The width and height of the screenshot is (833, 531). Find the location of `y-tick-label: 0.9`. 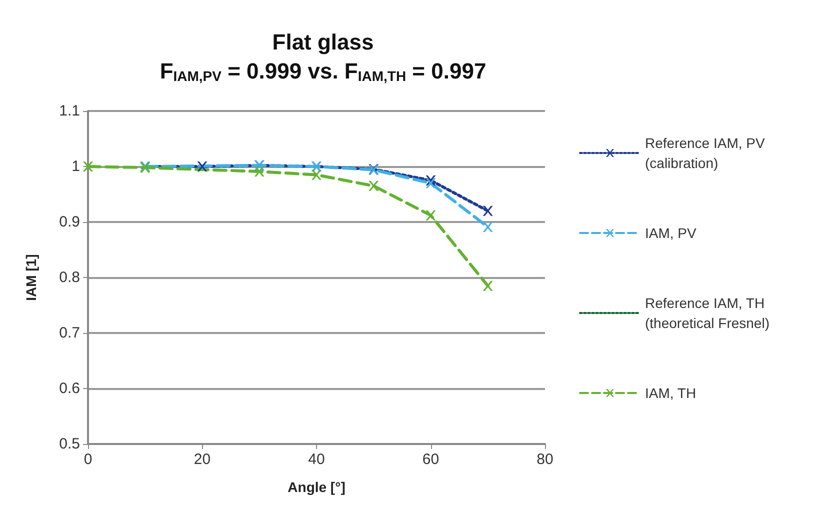

y-tick-label: 0.9 is located at coordinates (69, 222).